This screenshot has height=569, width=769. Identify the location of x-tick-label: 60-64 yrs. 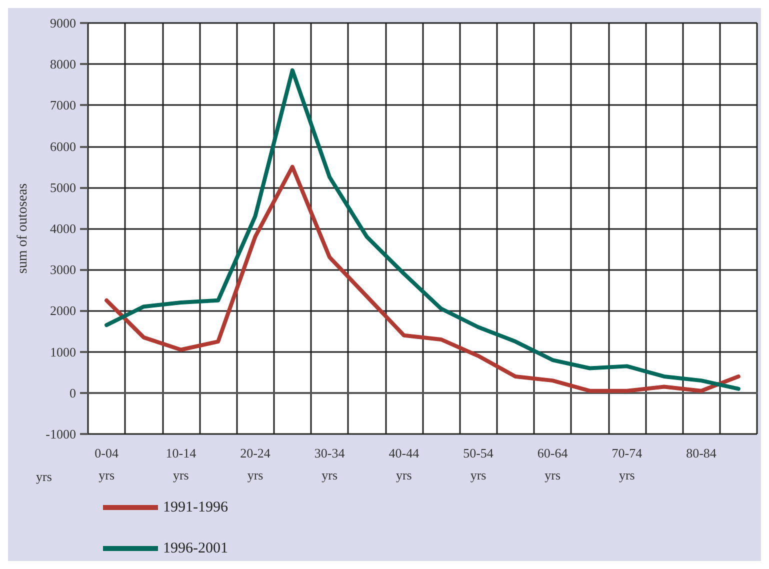
(552, 464).